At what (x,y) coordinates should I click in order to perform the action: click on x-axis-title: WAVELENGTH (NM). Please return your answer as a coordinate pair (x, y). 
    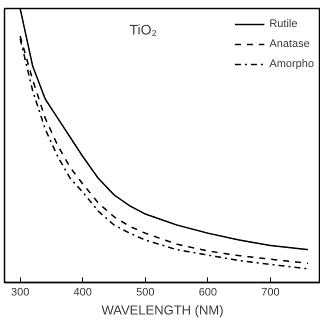
    Looking at the image, I should click on (162, 310).